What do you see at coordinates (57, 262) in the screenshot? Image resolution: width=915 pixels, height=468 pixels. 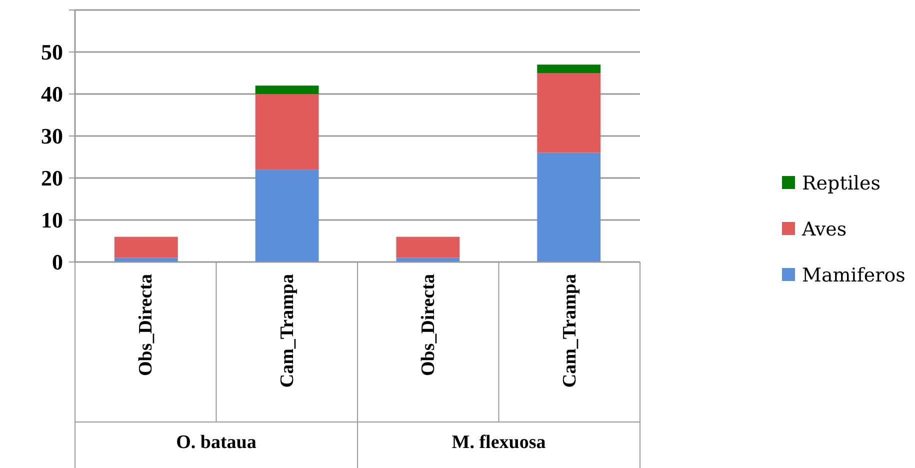 I see `y-tick-label: 0` at bounding box center [57, 262].